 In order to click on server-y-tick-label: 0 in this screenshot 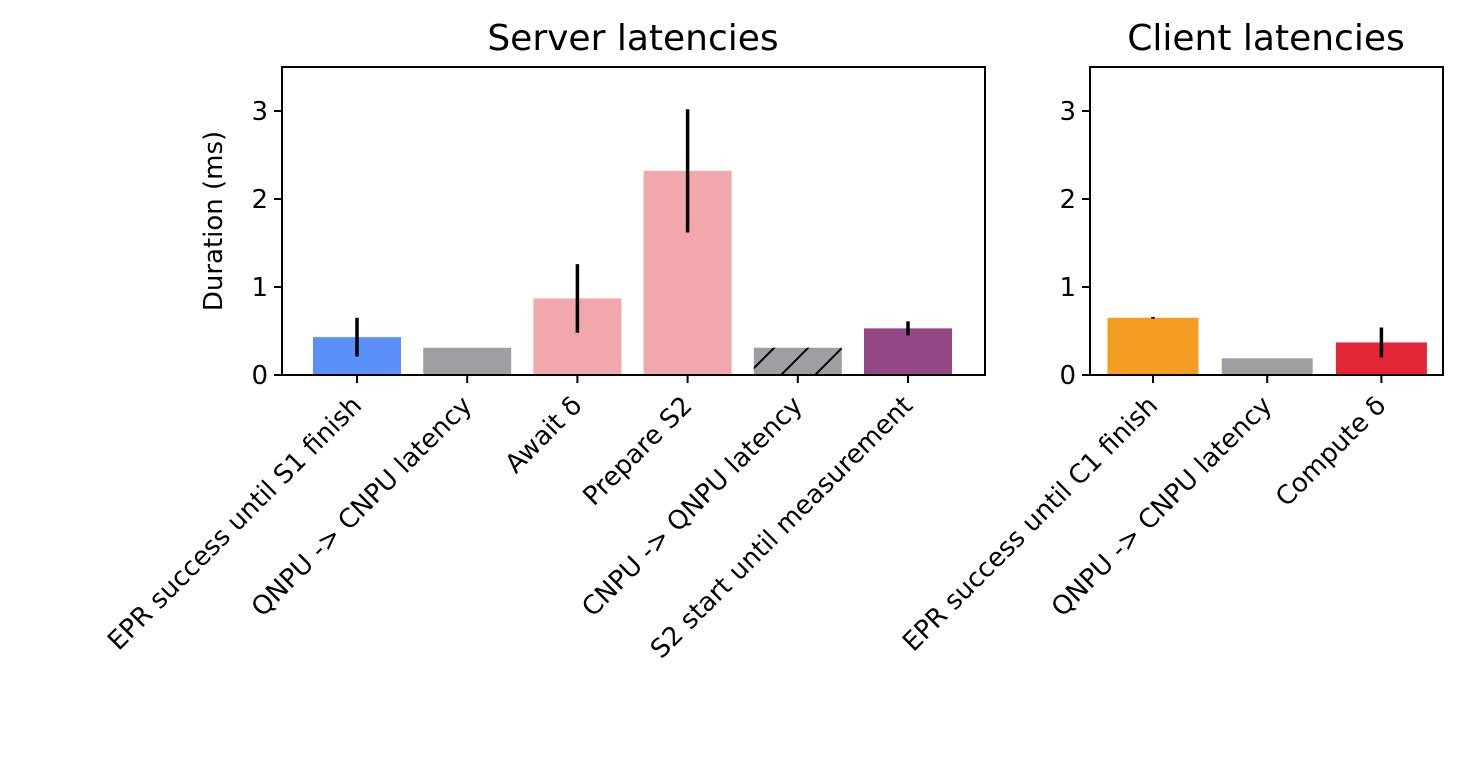, I will do `click(259, 376)`.